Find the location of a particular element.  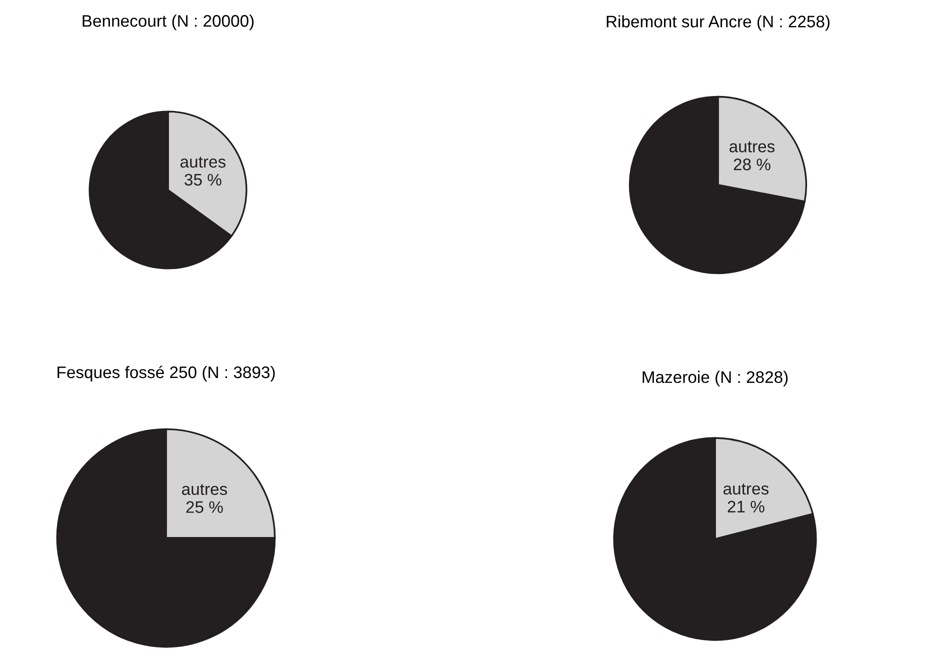

data-label: 28 % is located at coordinates (752, 164).